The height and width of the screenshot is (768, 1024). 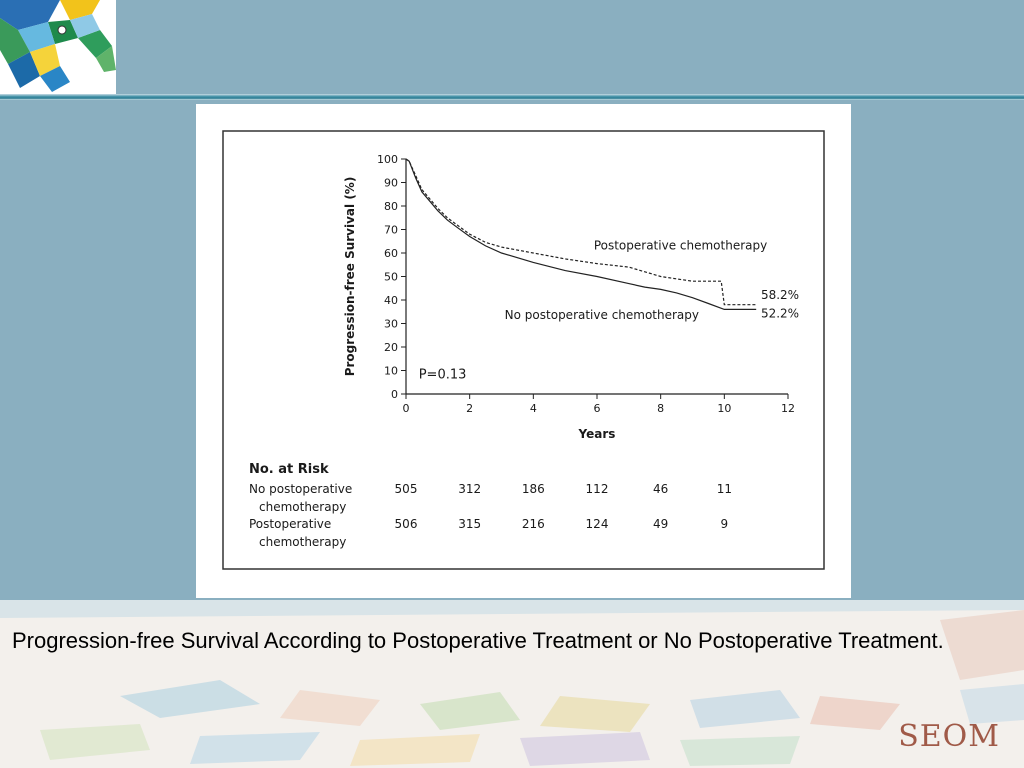 What do you see at coordinates (660, 408) in the screenshot?
I see `x-tick-label: 8` at bounding box center [660, 408].